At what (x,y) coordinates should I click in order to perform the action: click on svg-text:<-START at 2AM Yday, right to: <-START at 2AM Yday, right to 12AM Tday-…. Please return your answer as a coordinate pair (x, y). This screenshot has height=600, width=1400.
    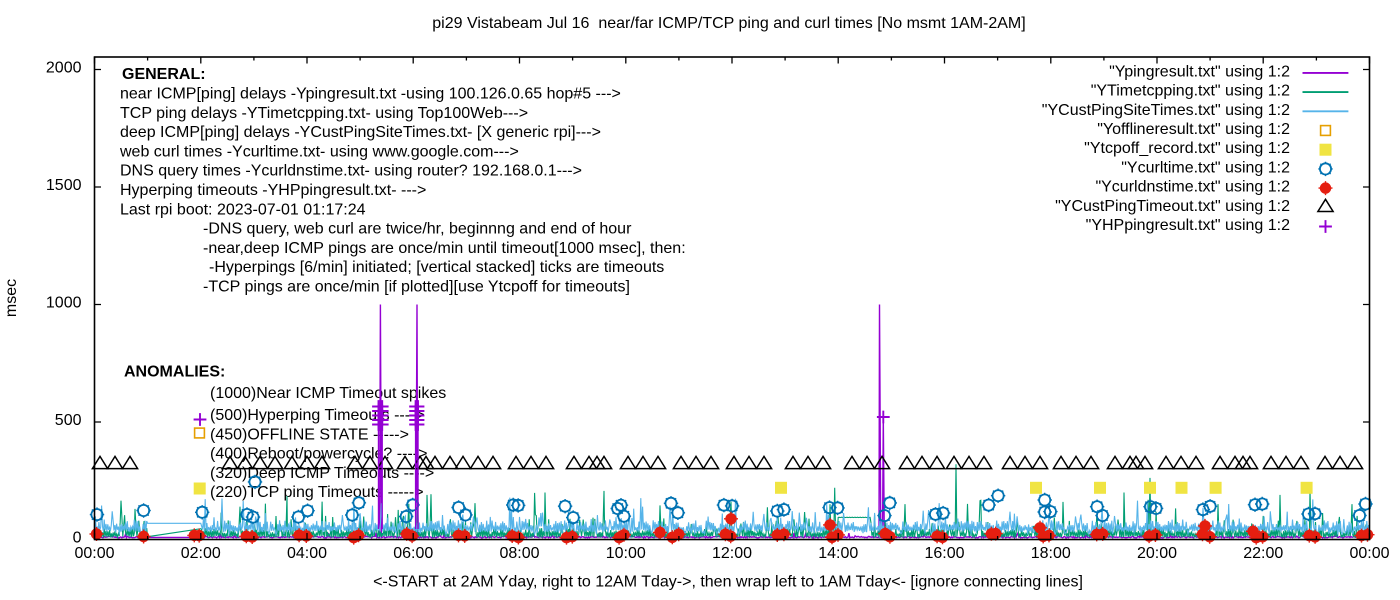
    Looking at the image, I should click on (728, 582).